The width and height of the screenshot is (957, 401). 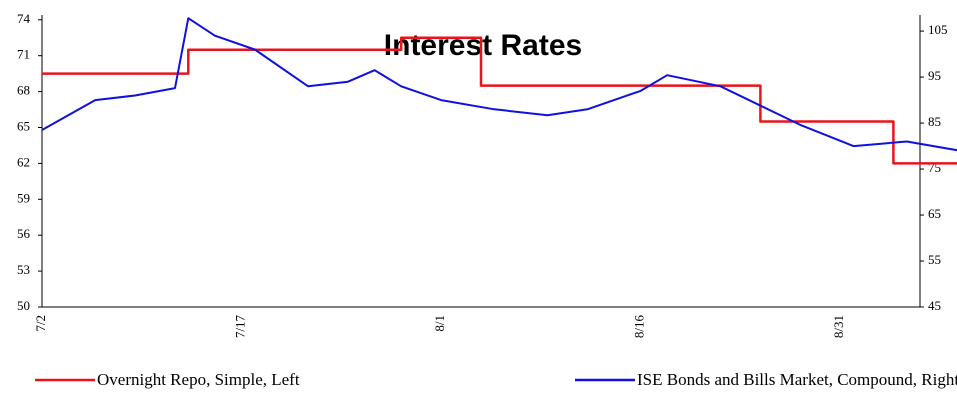 What do you see at coordinates (23, 305) in the screenshot?
I see `y-tick-label: 50` at bounding box center [23, 305].